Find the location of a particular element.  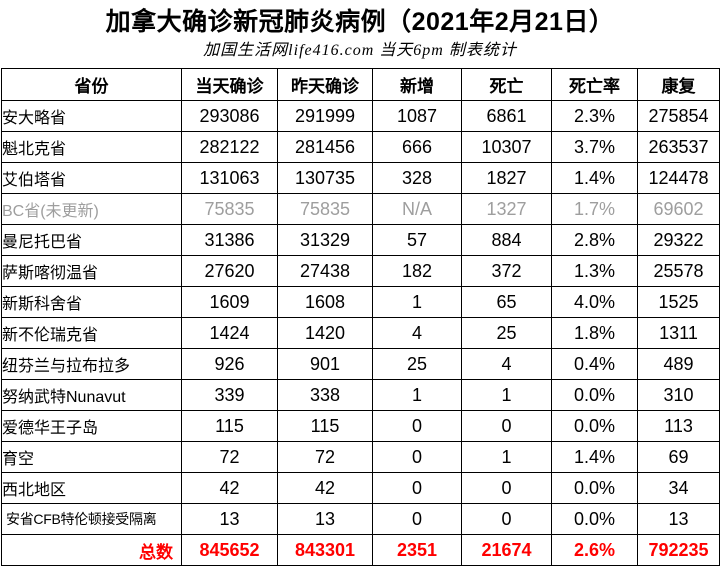

cell-today-confirmed: 926 is located at coordinates (229, 364).